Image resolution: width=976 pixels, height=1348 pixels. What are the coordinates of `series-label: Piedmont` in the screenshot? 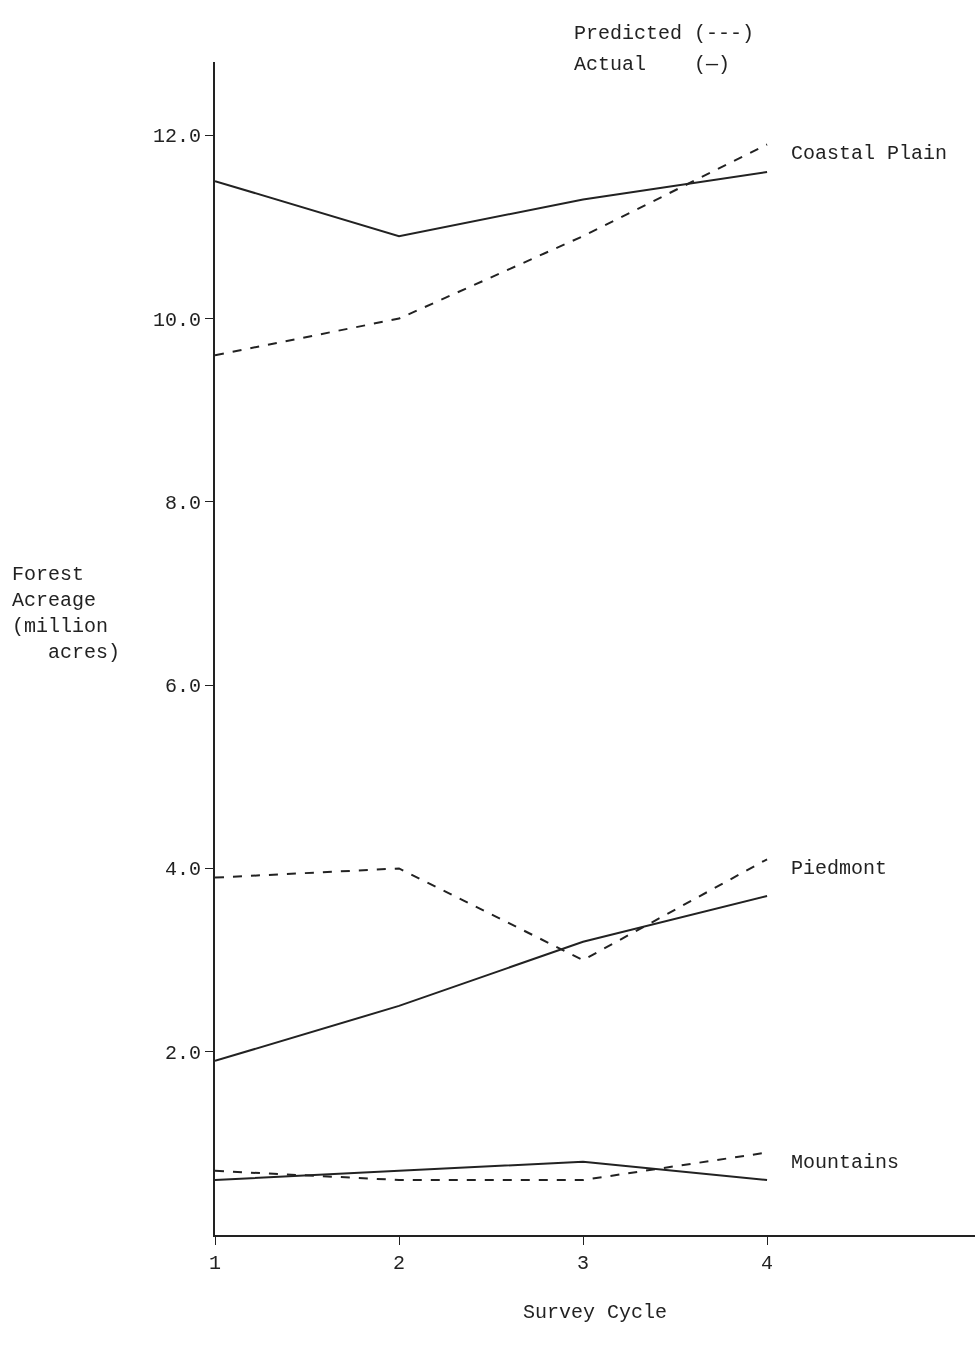 It's located at (827, 869).